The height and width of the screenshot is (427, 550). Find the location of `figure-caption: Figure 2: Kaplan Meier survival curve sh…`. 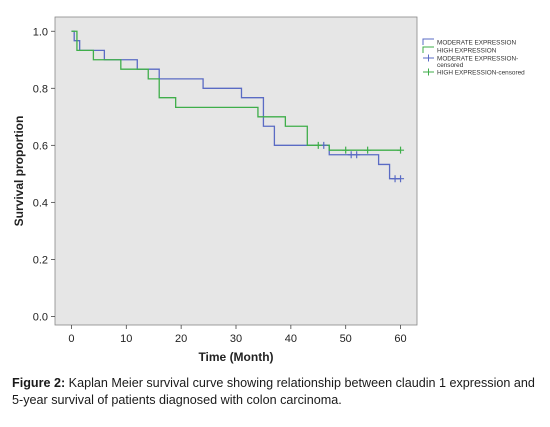

figure-caption: Figure 2: Kaplan Meier survival curve sh… is located at coordinates (276, 392).